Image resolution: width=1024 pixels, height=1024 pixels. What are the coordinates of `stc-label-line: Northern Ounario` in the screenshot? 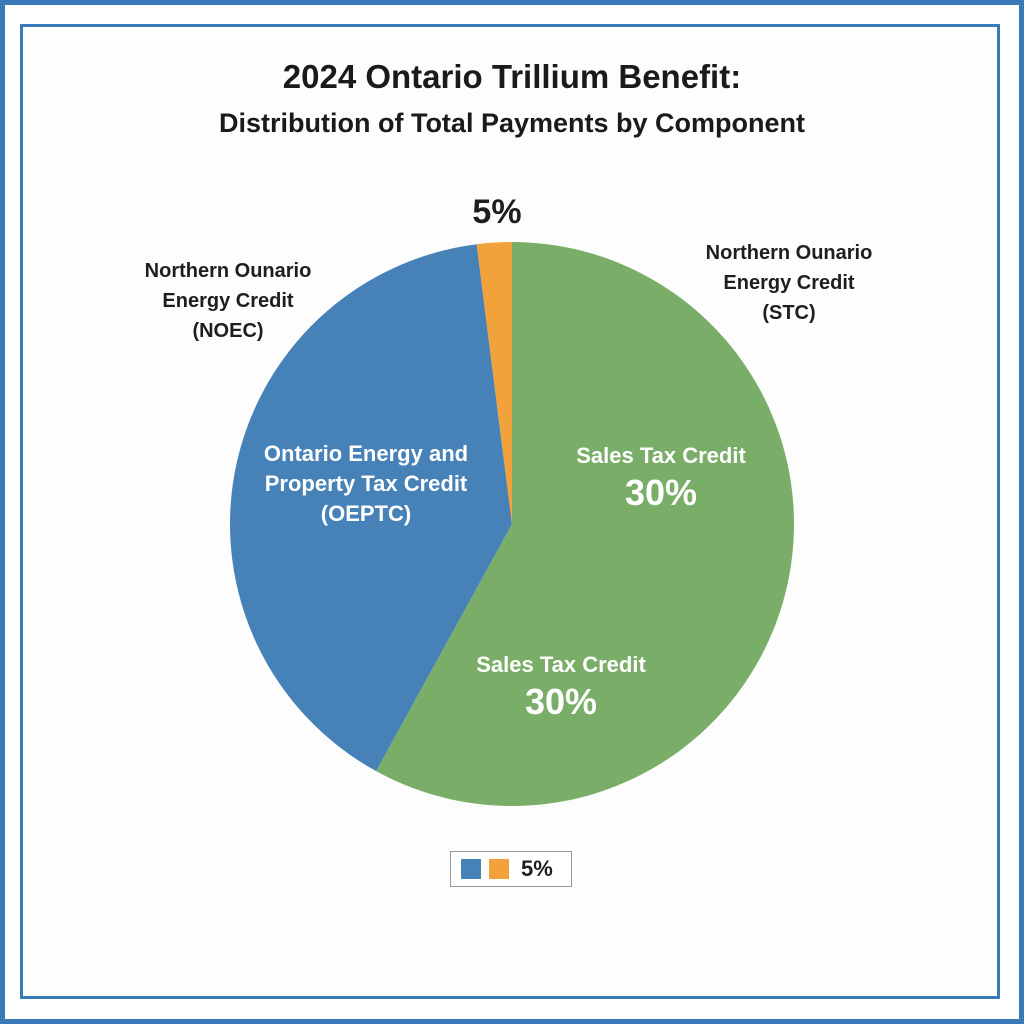 It's located at (789, 253).